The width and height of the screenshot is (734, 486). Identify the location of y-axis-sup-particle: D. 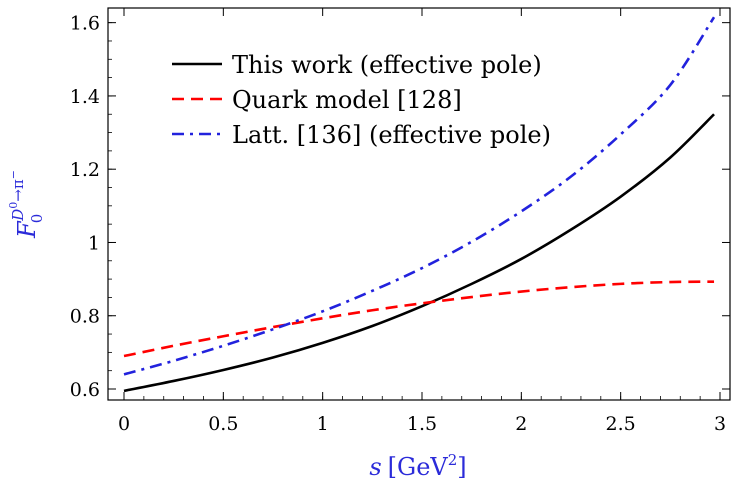
(18, 215).